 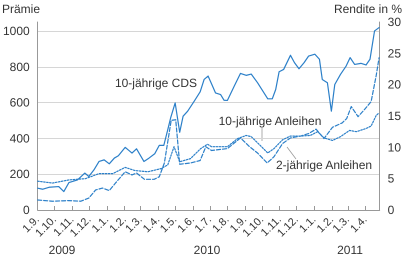 I want to click on x-tick-label: 1.3., so click(x=134, y=225).